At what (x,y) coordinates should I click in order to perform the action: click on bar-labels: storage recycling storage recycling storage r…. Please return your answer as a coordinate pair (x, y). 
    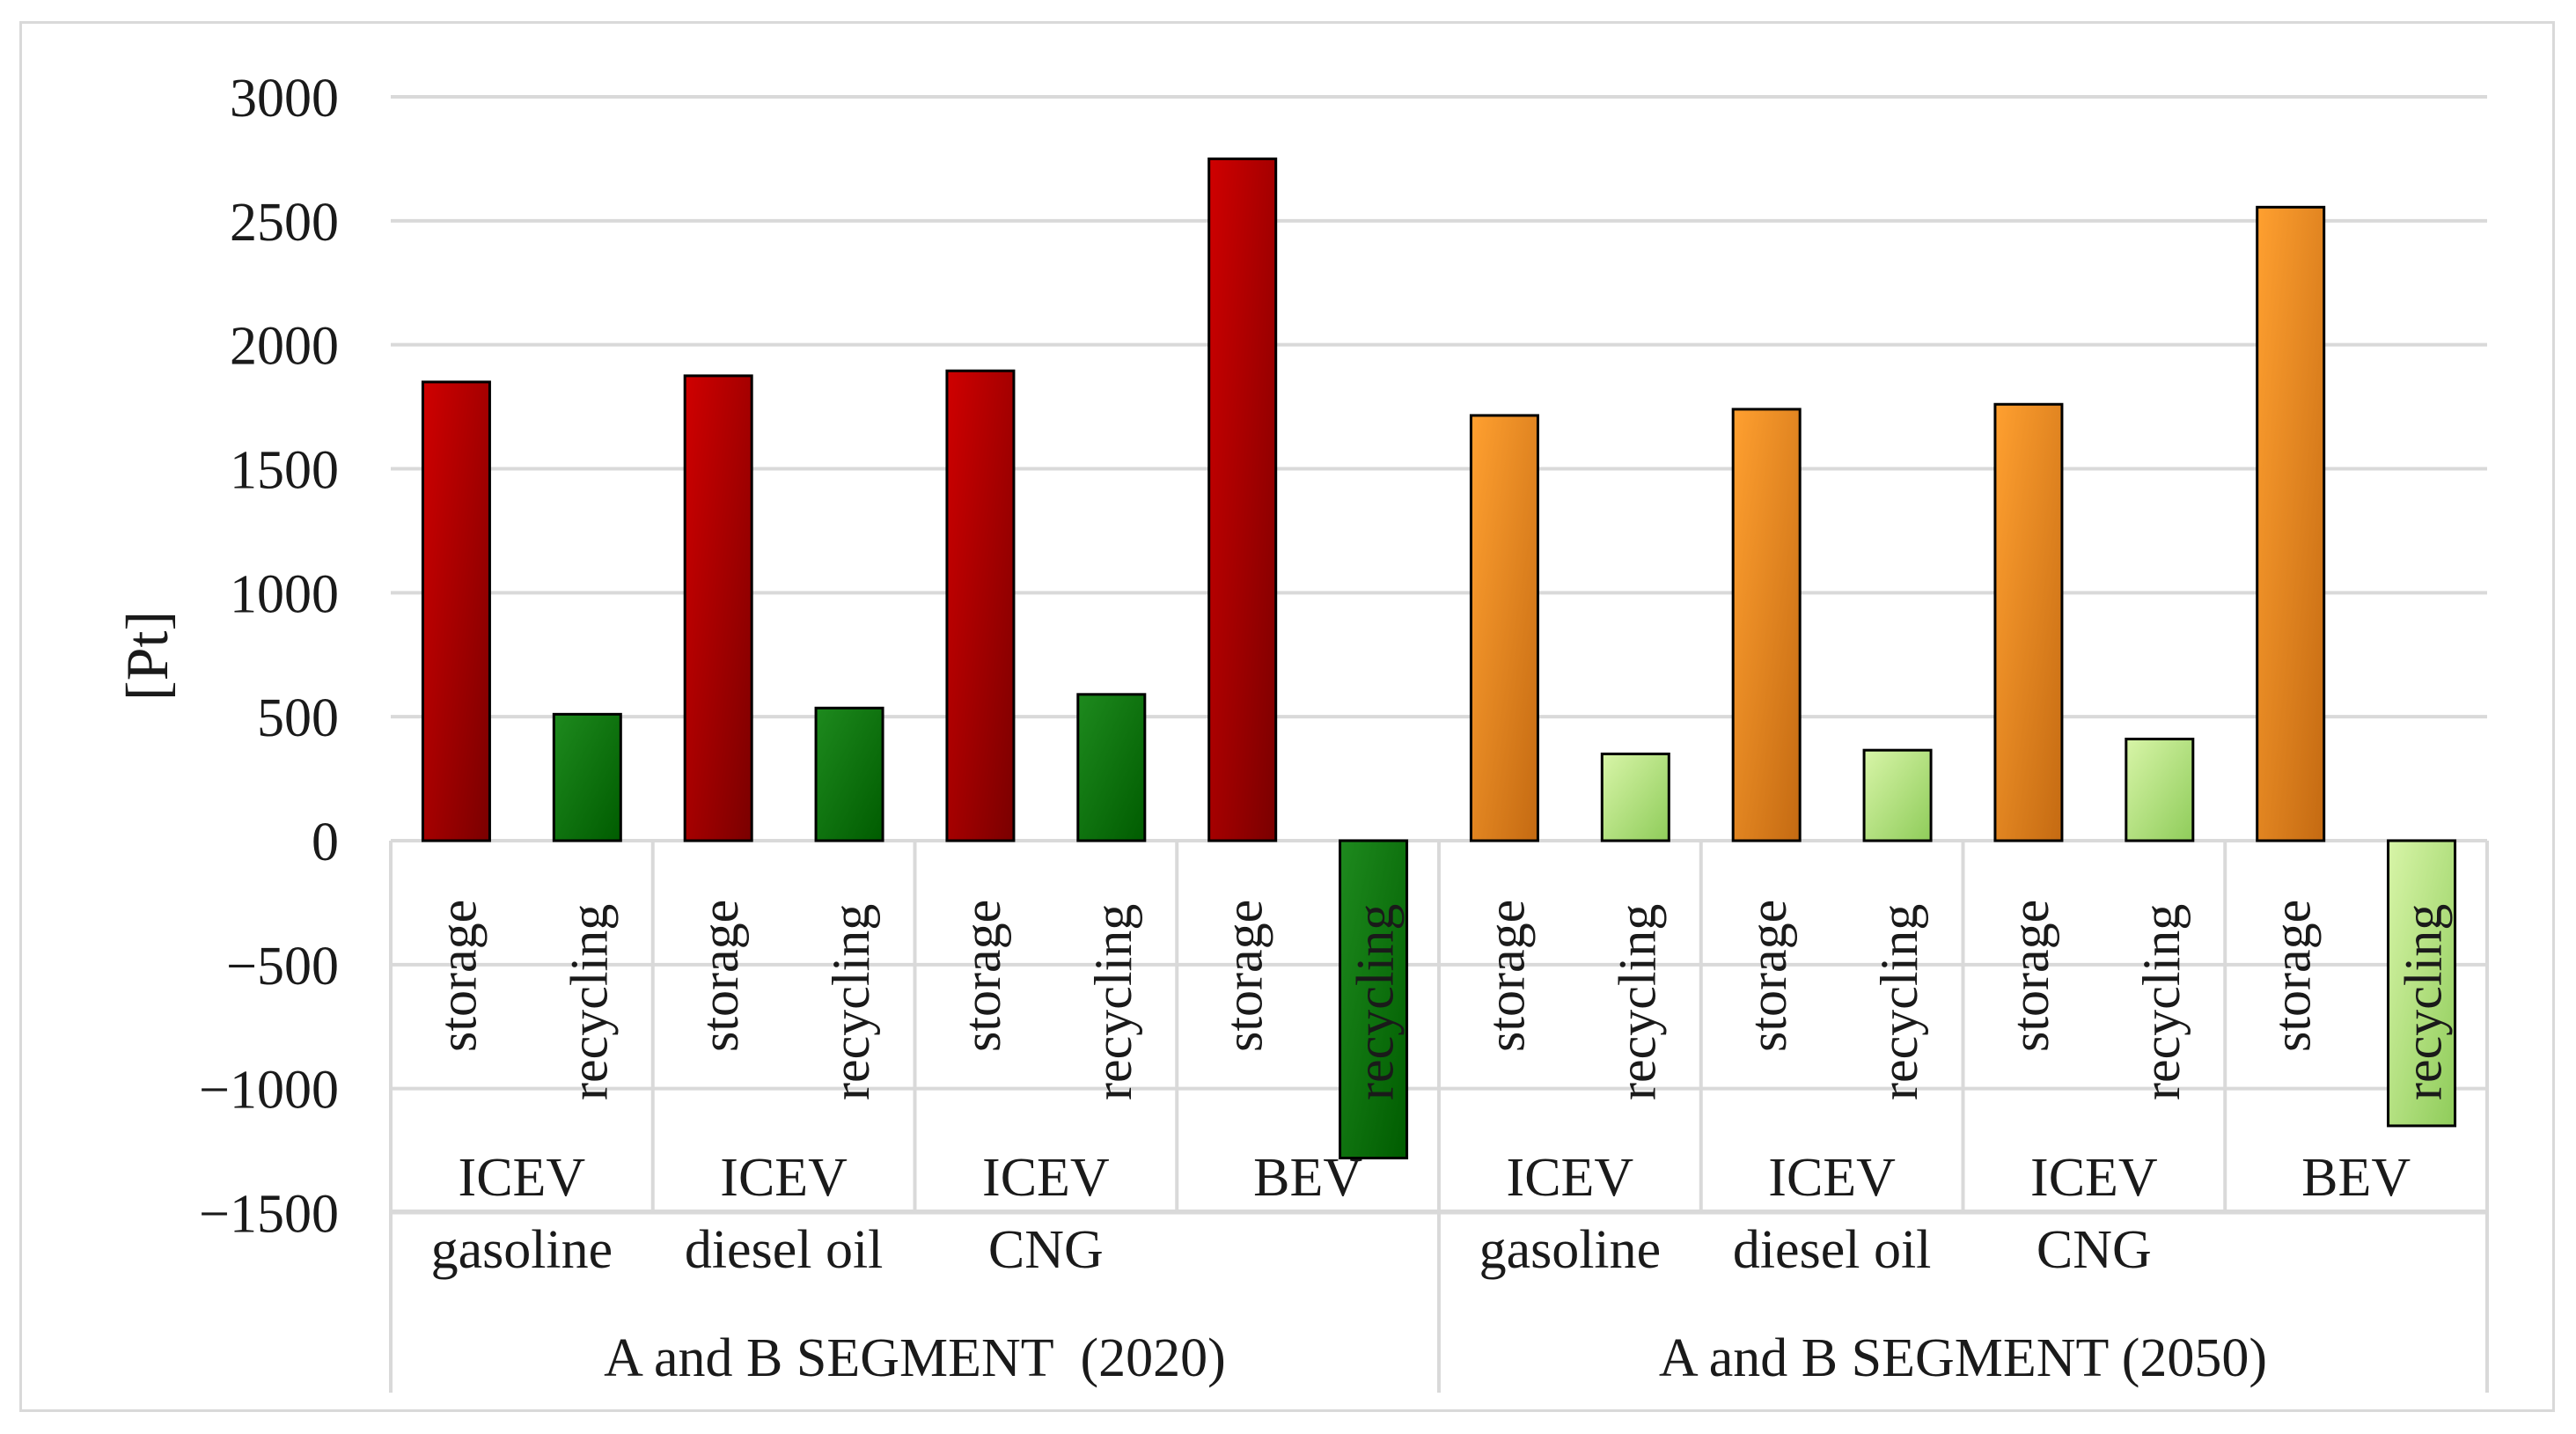
    Looking at the image, I should click on (1440, 1000).